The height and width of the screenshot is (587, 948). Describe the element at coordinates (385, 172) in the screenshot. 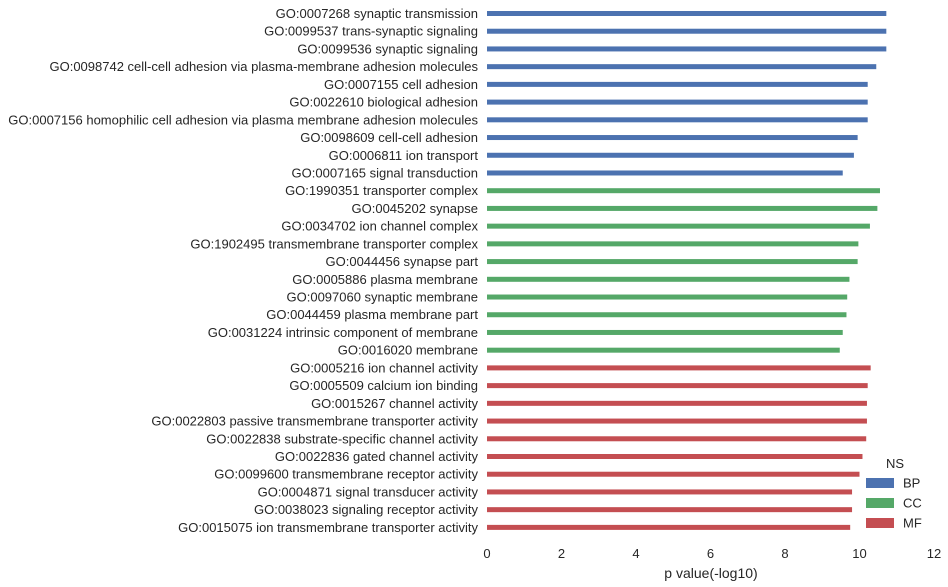

I see `category-label: GO:0007165 signal transduction` at that location.